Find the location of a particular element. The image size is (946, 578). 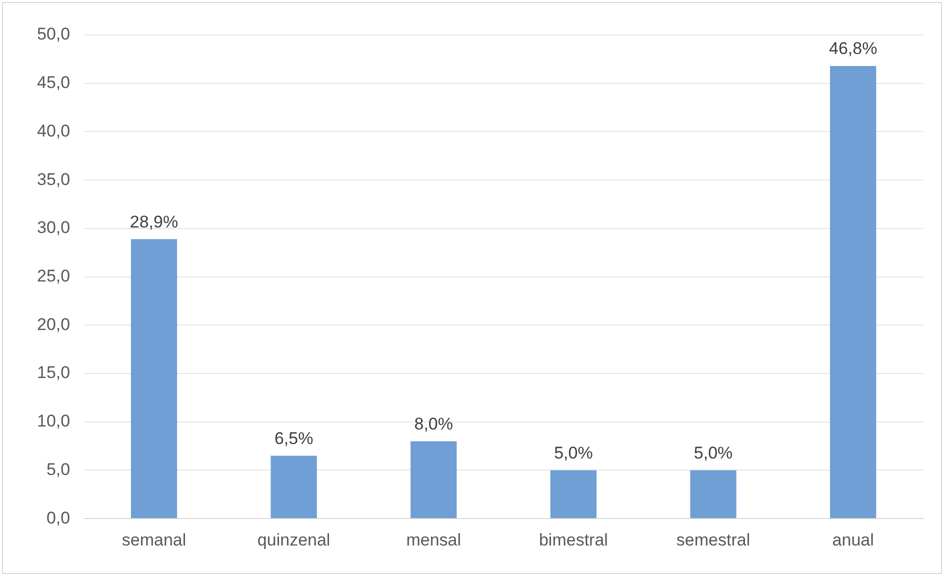

data-label: 28,9% is located at coordinates (154, 222).